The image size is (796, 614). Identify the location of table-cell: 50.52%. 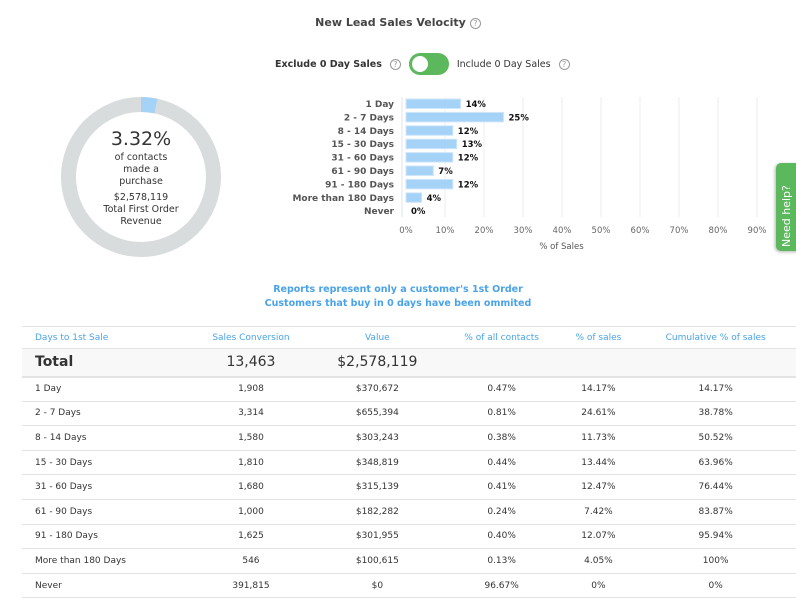
(715, 438).